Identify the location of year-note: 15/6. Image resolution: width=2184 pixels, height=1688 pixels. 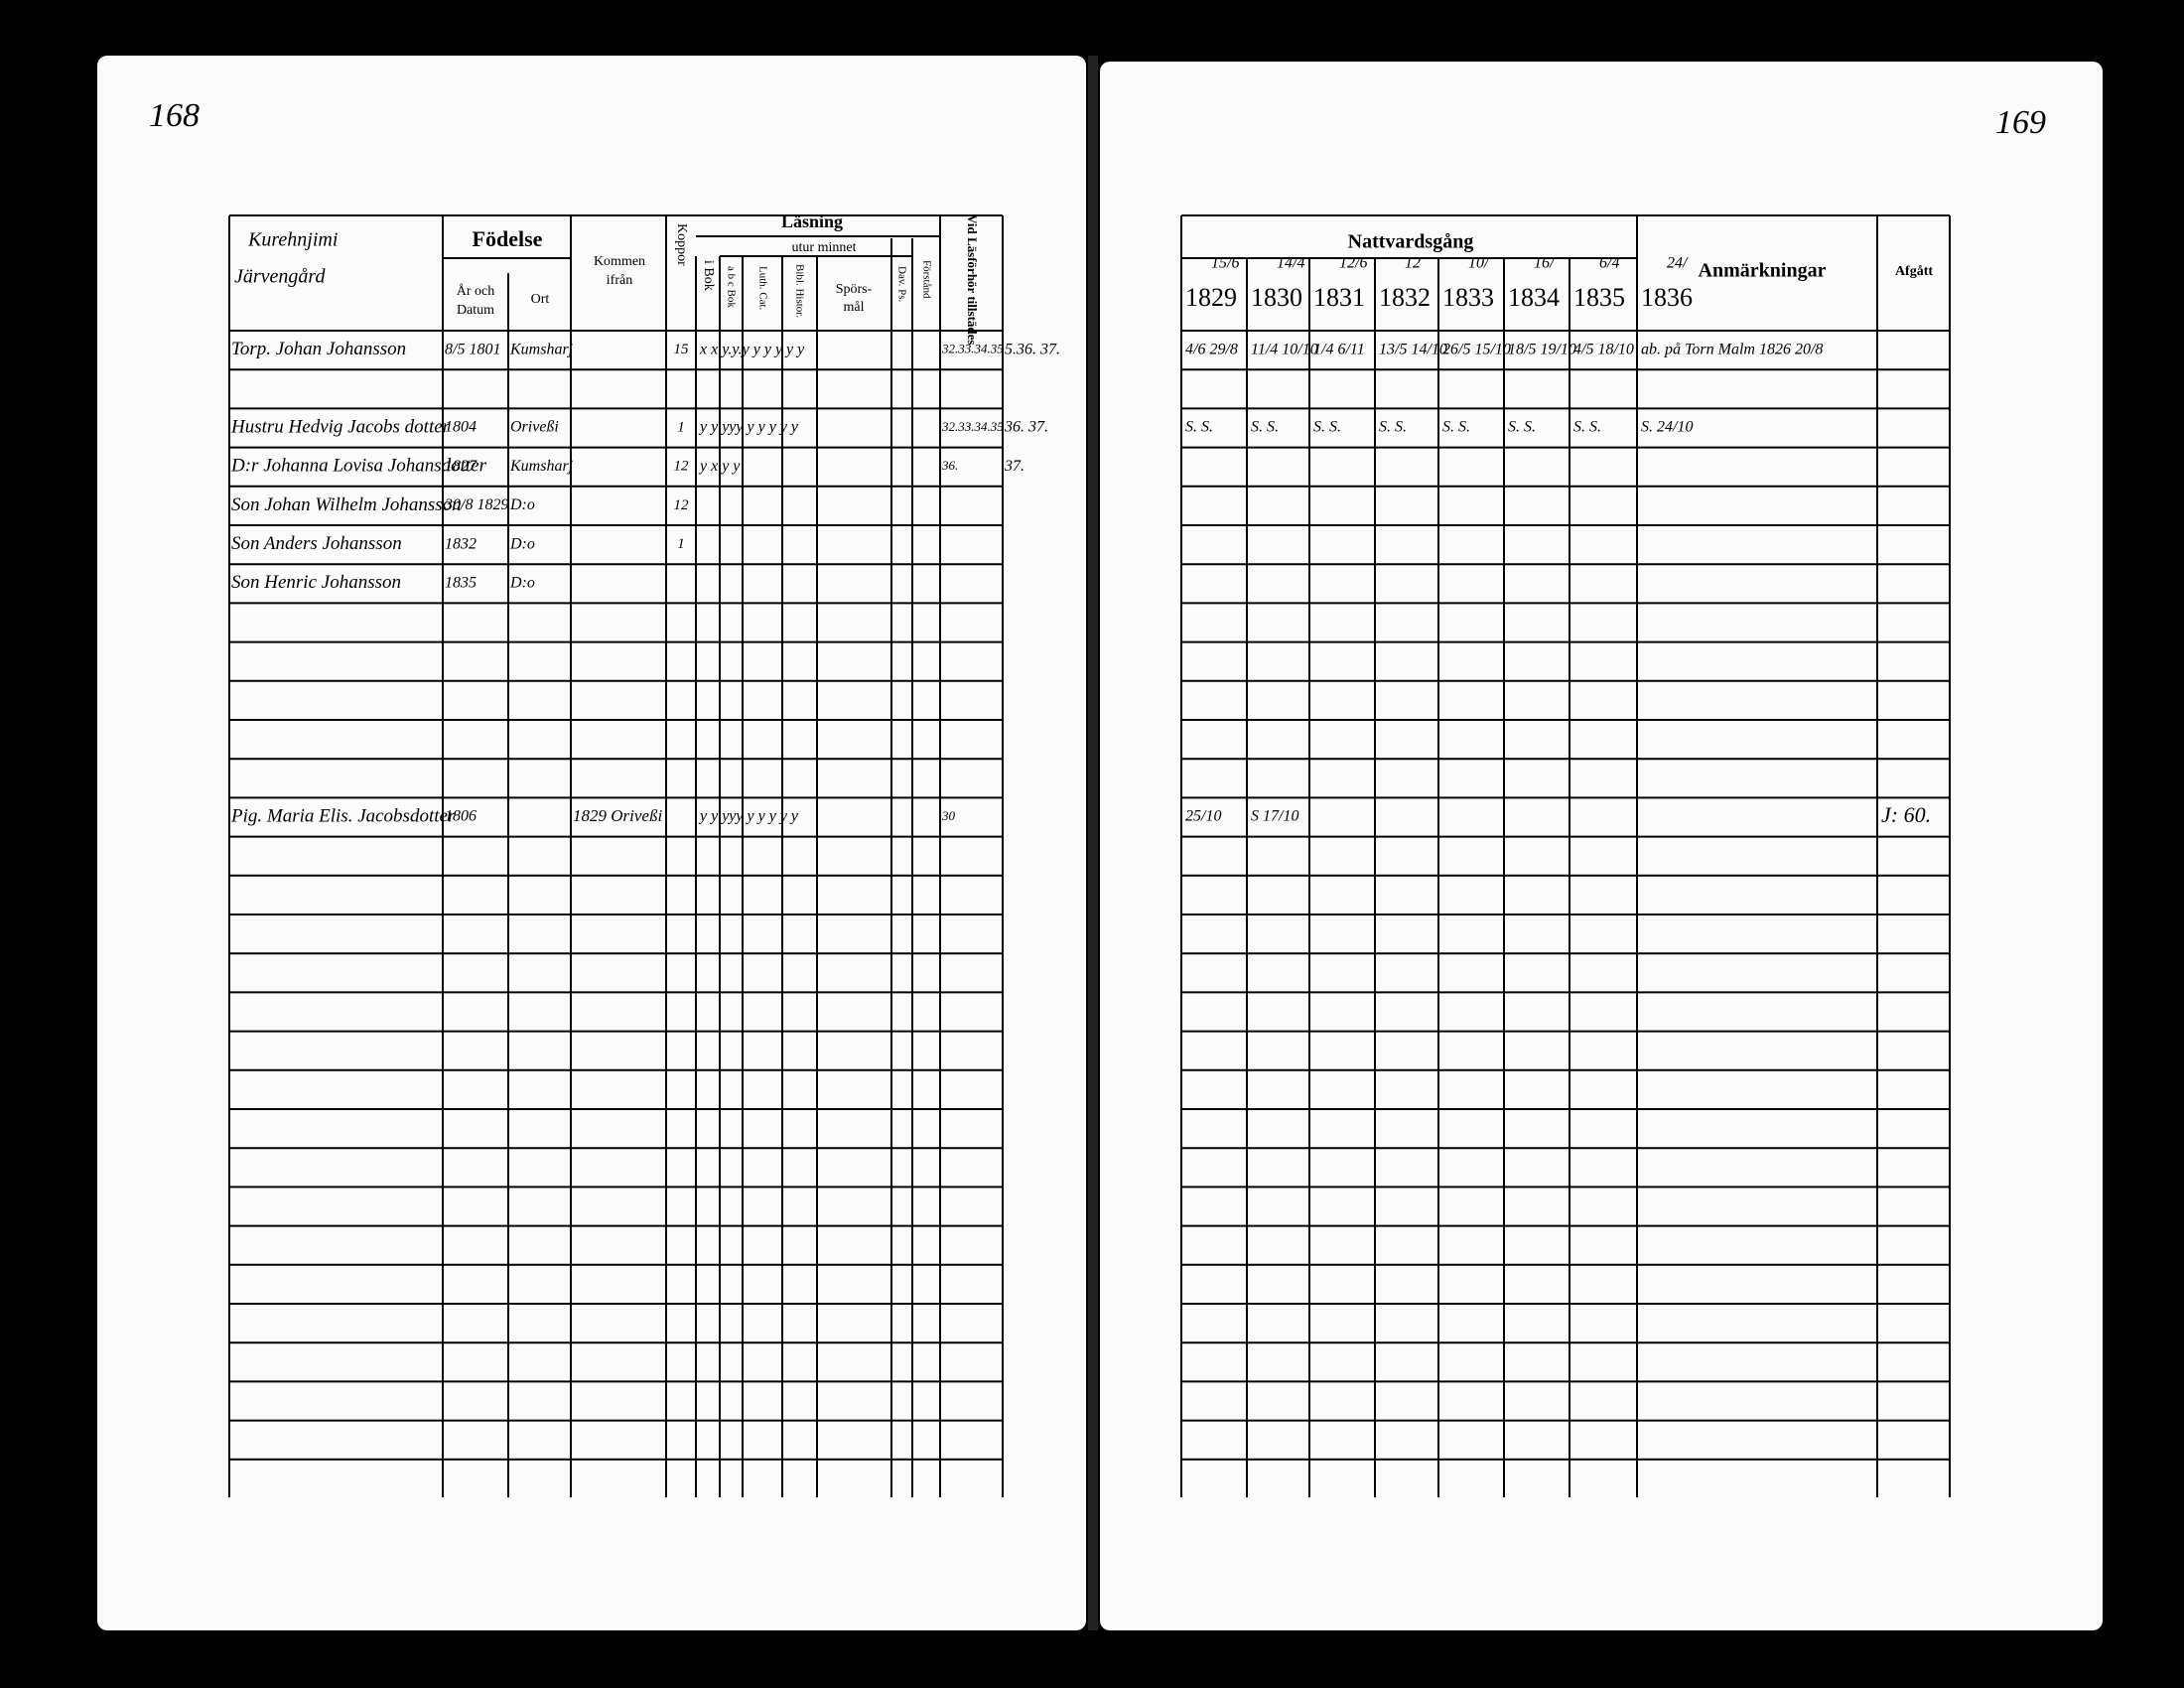
(1225, 263).